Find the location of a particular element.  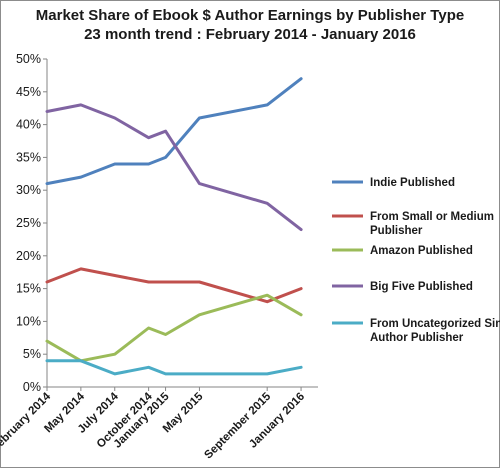

legend-label: From Small or Medium Publisher is located at coordinates (432, 224).